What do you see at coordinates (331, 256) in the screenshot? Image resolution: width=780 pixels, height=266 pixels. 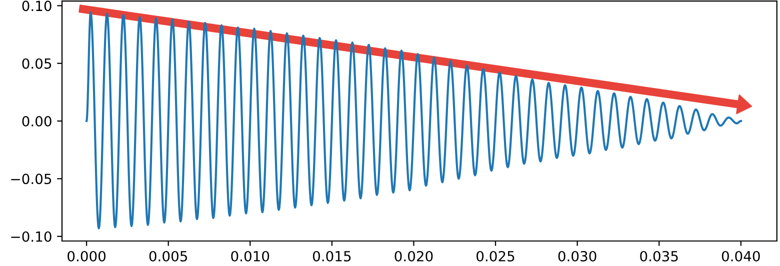 I see `x-tick-label: 0.015` at bounding box center [331, 256].